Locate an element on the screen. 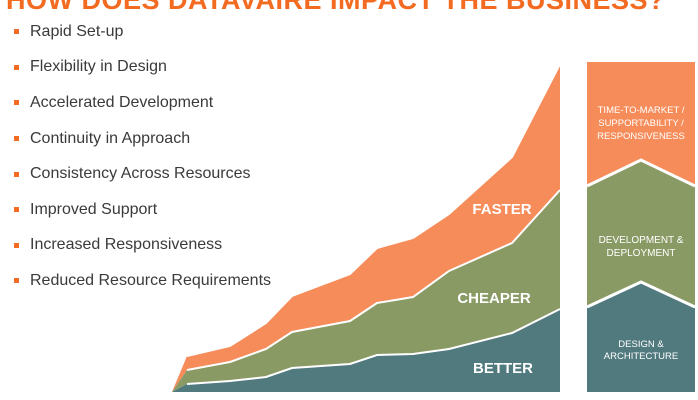  benefit-text: Rapid Set-up is located at coordinates (77, 31).